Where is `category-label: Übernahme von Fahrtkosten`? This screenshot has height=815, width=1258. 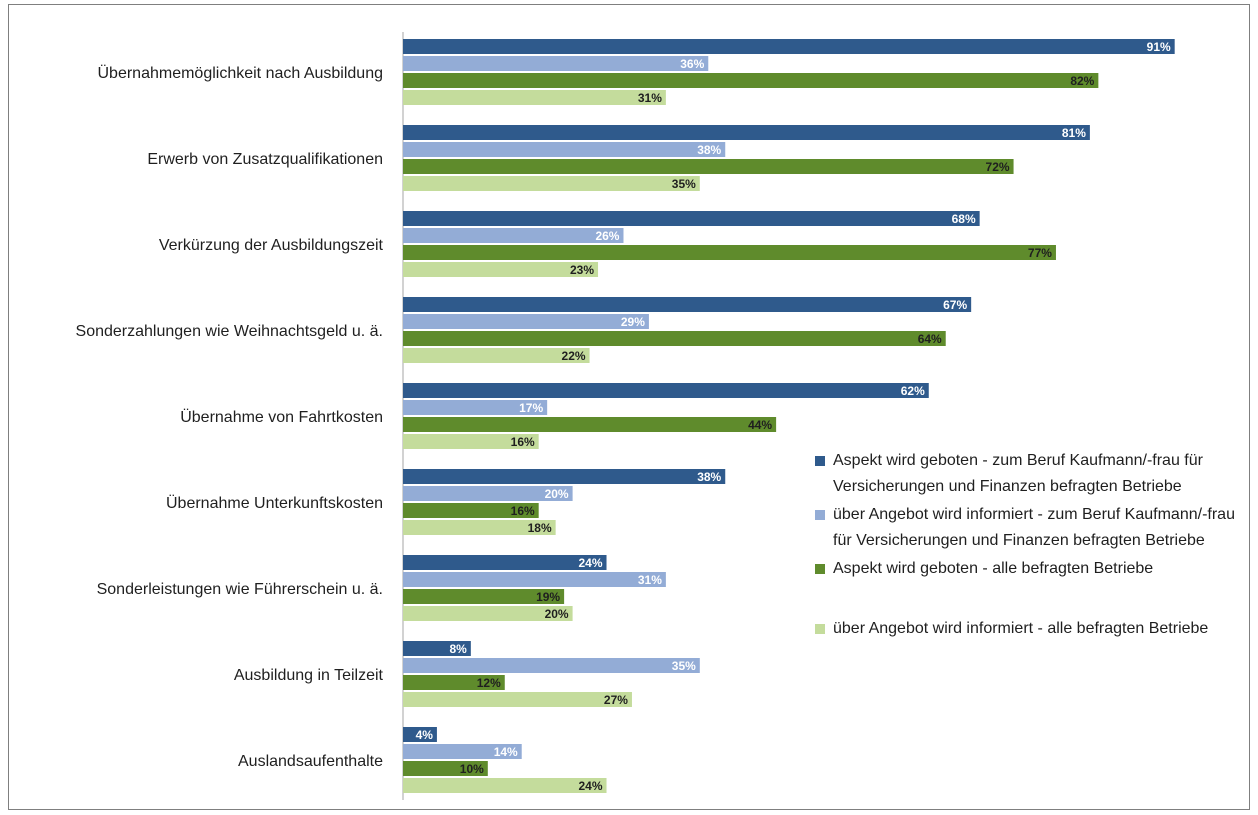
category-label: Übernahme von Fahrtkosten is located at coordinates (281, 417).